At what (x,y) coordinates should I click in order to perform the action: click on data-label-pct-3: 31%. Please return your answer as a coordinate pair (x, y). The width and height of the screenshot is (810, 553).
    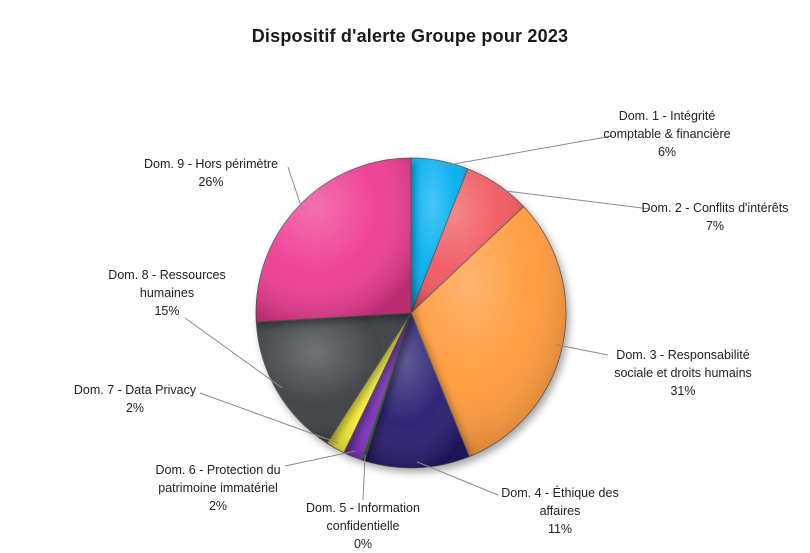
    Looking at the image, I should click on (682, 391).